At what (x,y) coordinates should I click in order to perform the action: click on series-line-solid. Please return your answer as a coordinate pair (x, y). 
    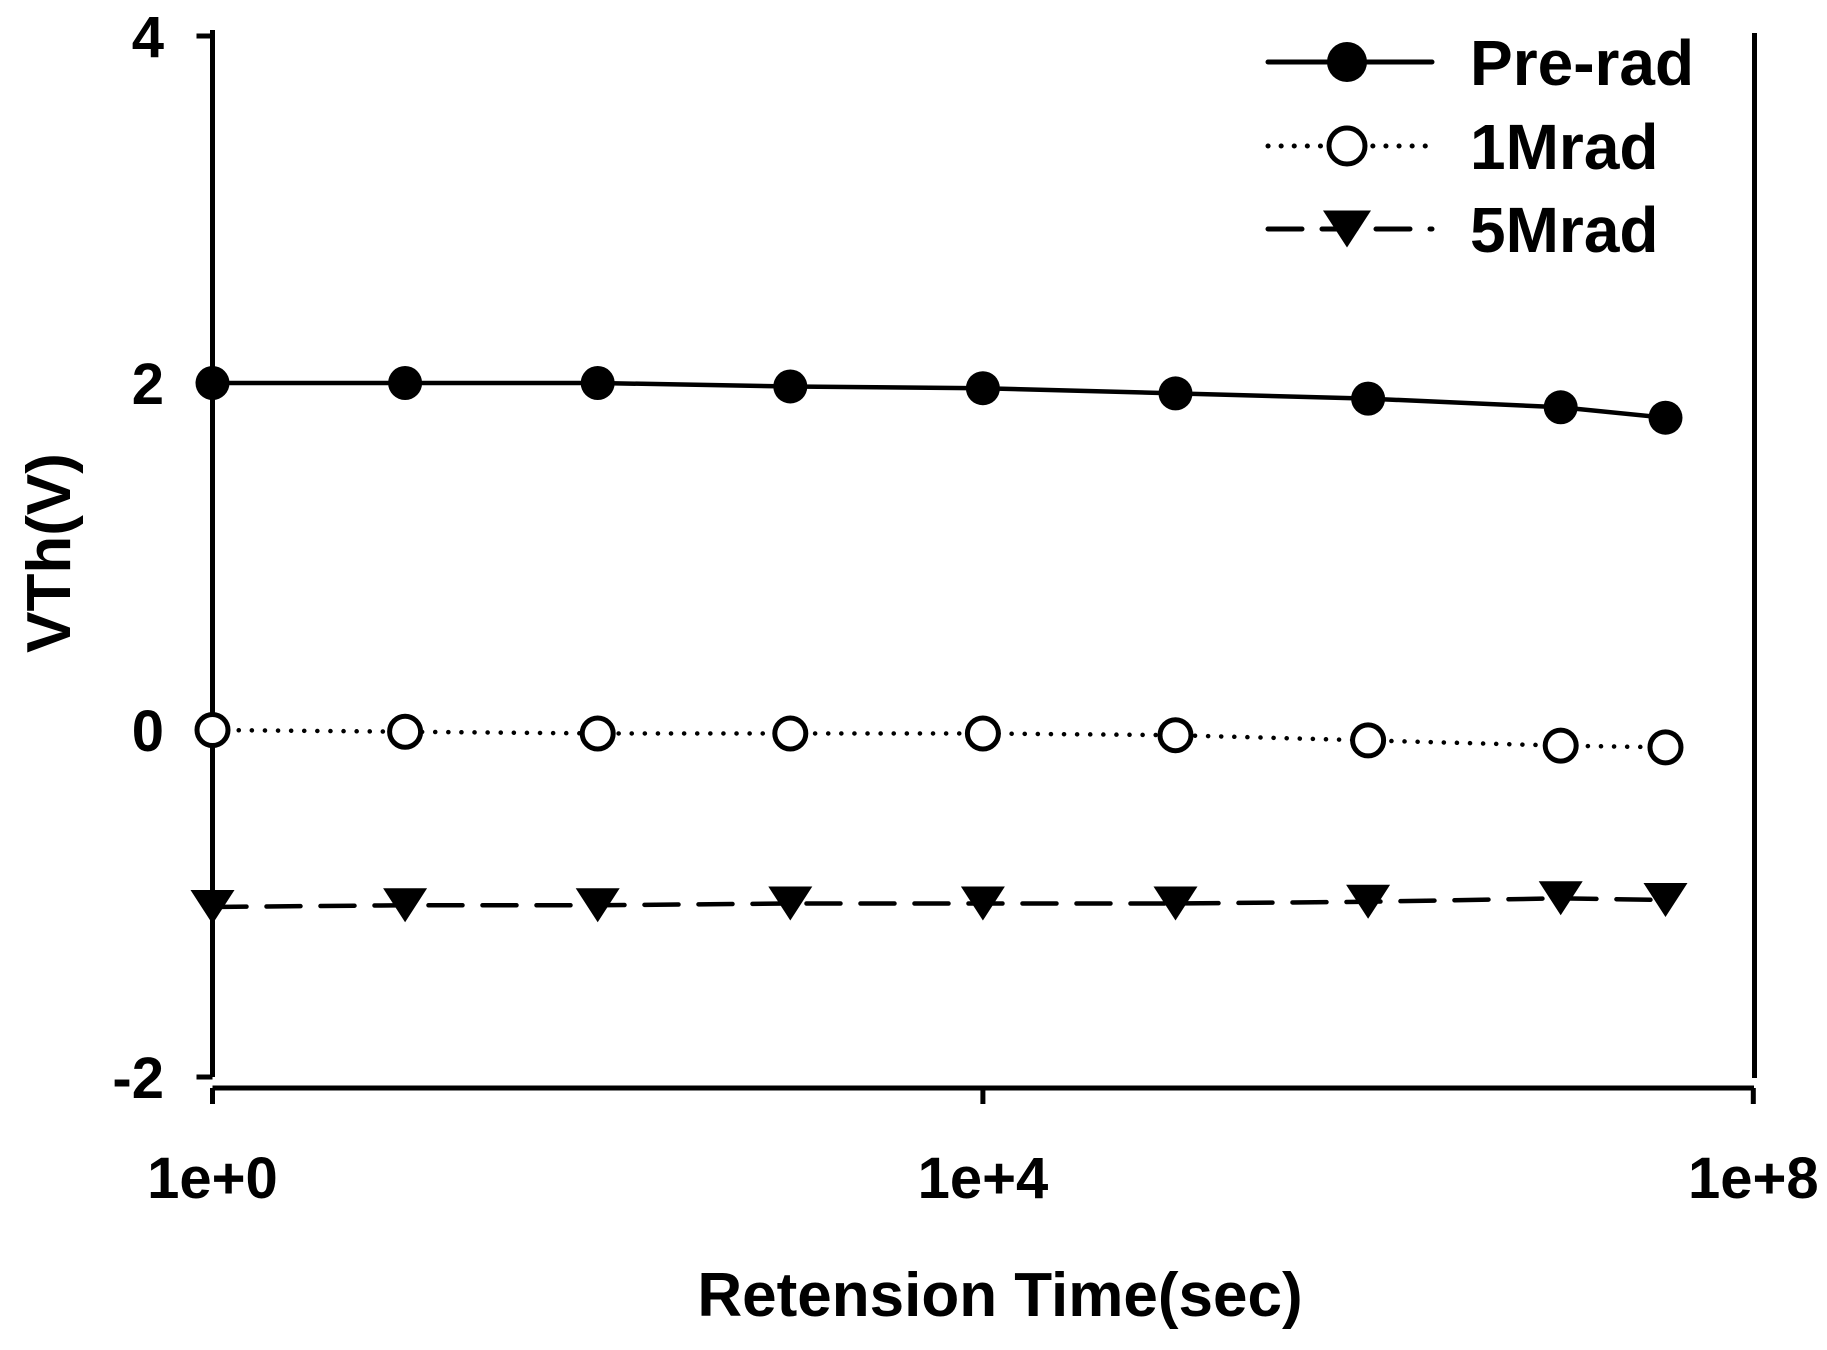
    Looking at the image, I should click on (939, 400).